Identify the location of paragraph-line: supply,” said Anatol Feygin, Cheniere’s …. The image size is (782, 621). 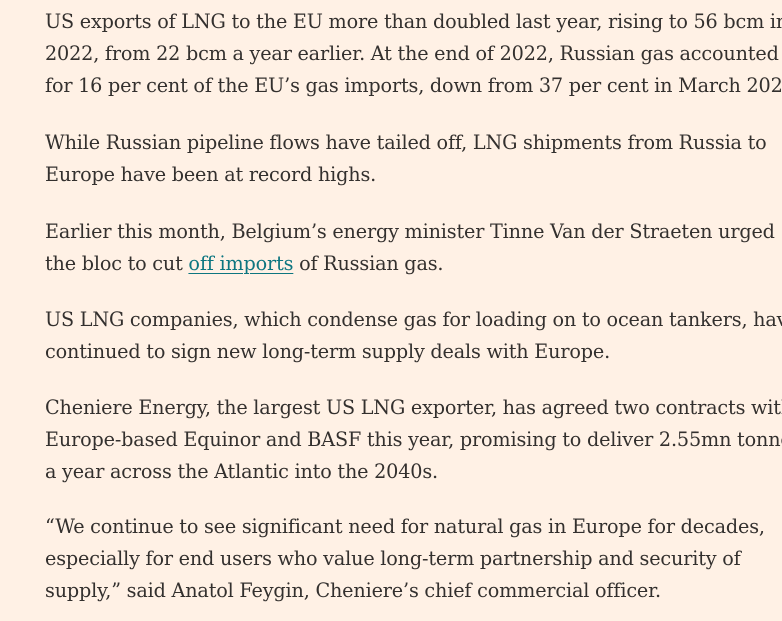
(353, 590).